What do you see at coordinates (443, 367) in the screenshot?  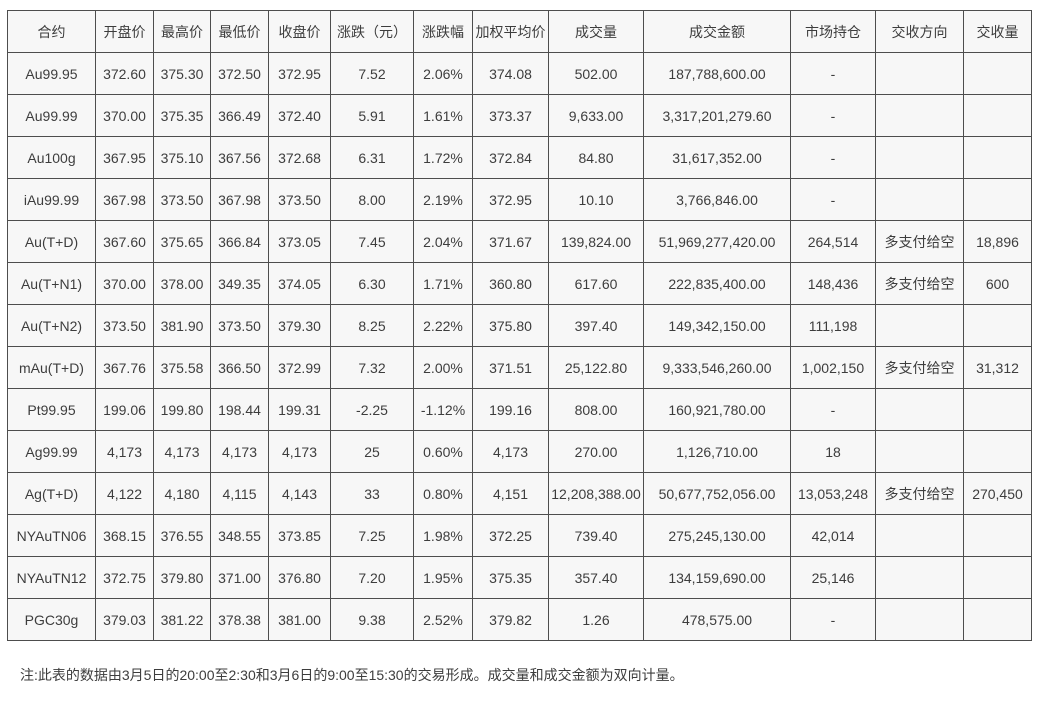 I see `table-cell: 2.00%` at bounding box center [443, 367].